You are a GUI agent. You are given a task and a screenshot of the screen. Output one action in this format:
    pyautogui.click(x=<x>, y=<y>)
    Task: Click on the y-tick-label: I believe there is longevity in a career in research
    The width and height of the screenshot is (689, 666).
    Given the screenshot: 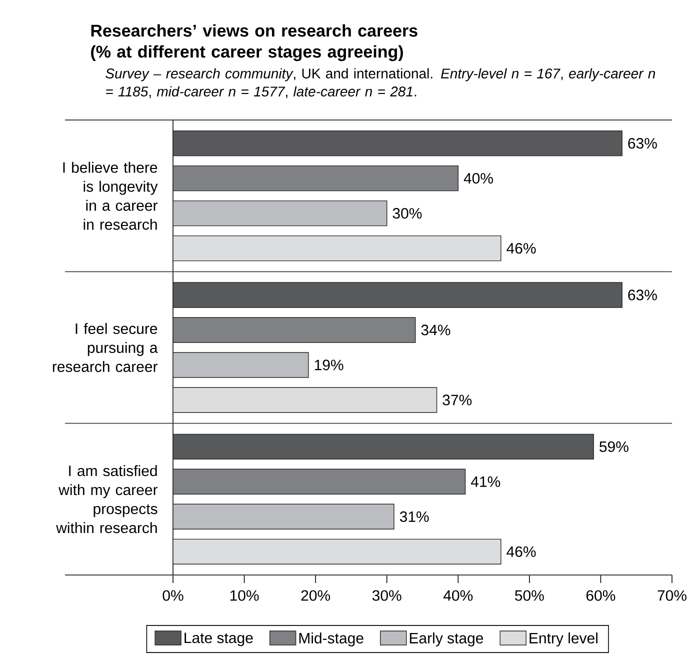 What is the action you would take?
    pyautogui.click(x=110, y=196)
    